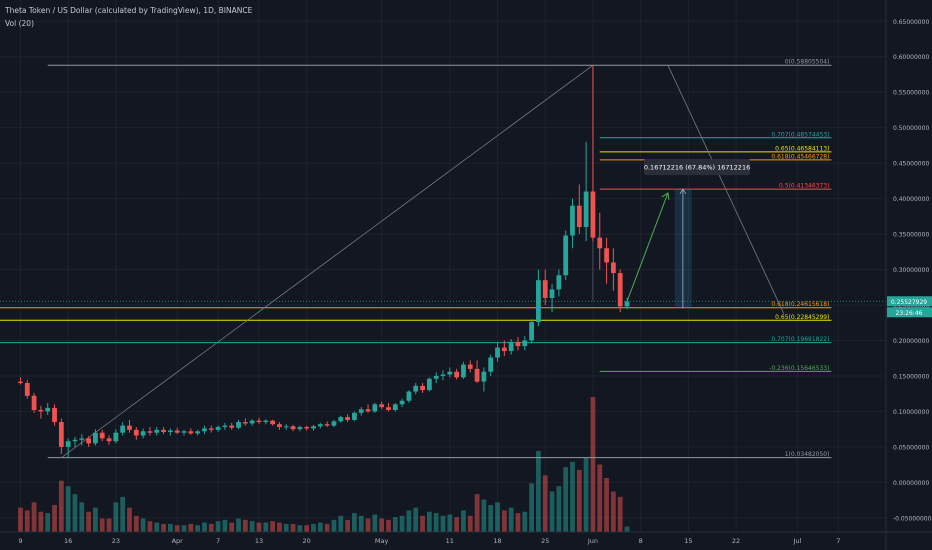 The image size is (932, 550). What do you see at coordinates (911, 128) in the screenshot?
I see `price-tick-label: 0.50000000` at bounding box center [911, 128].